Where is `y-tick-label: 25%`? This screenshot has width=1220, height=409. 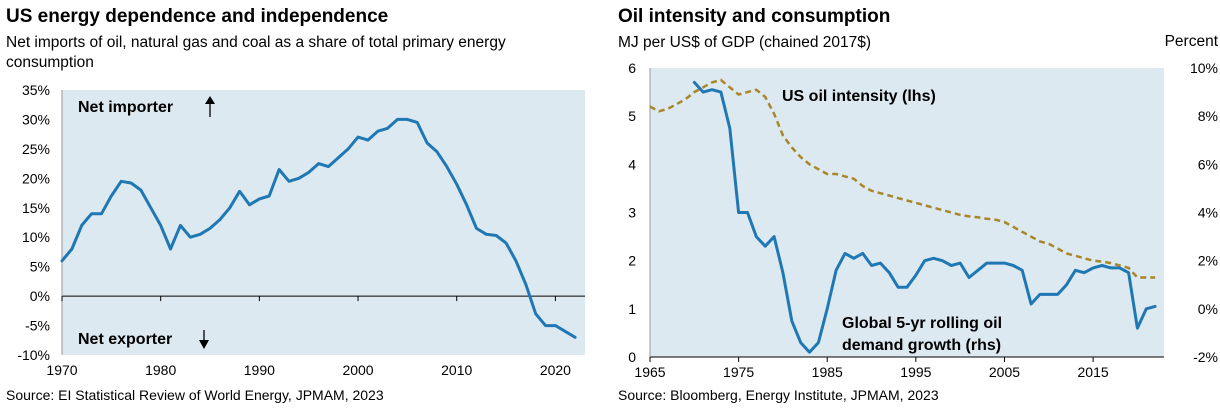 y-tick-label: 25% is located at coordinates (36, 149).